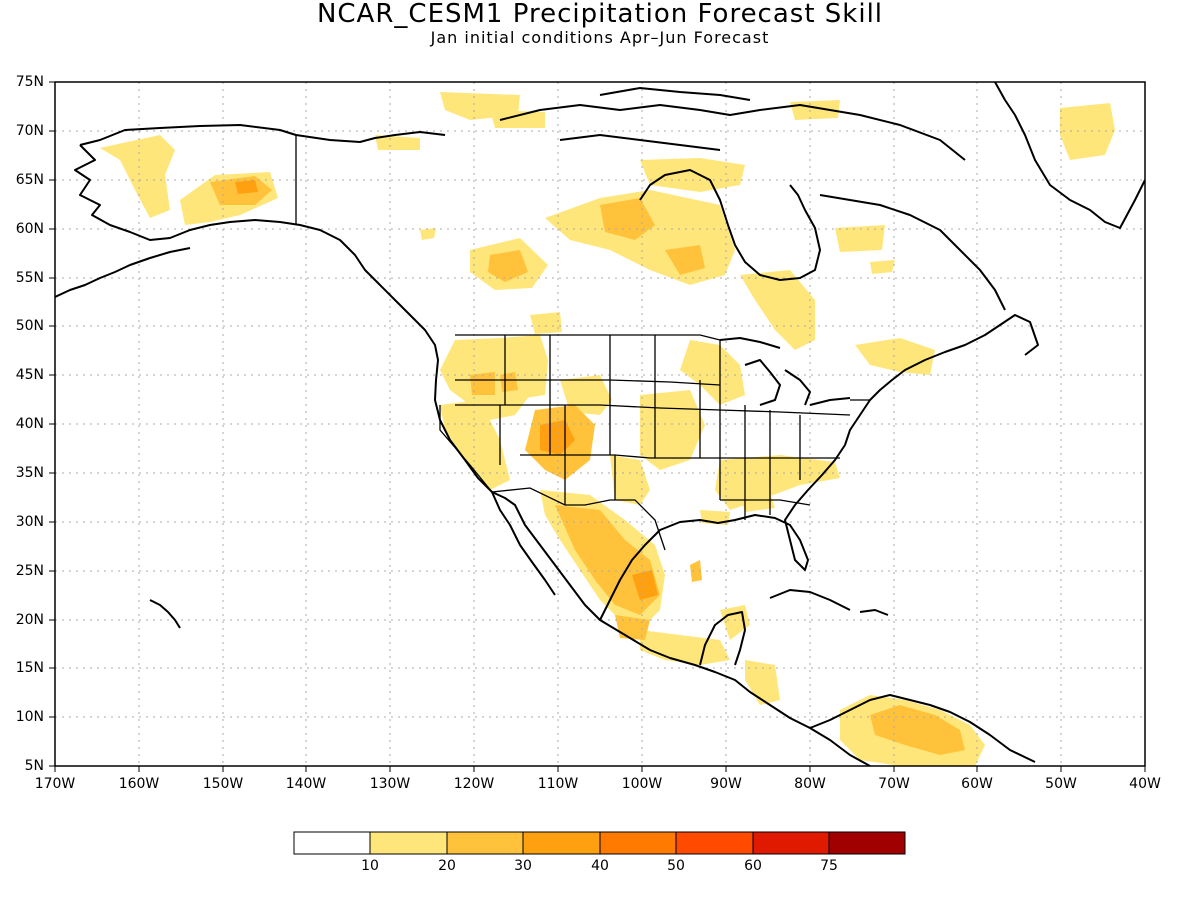  Describe the element at coordinates (600, 14) in the screenshot. I see `map-title: NCAR_CESM1 Precipitation Forecast Skill` at that location.